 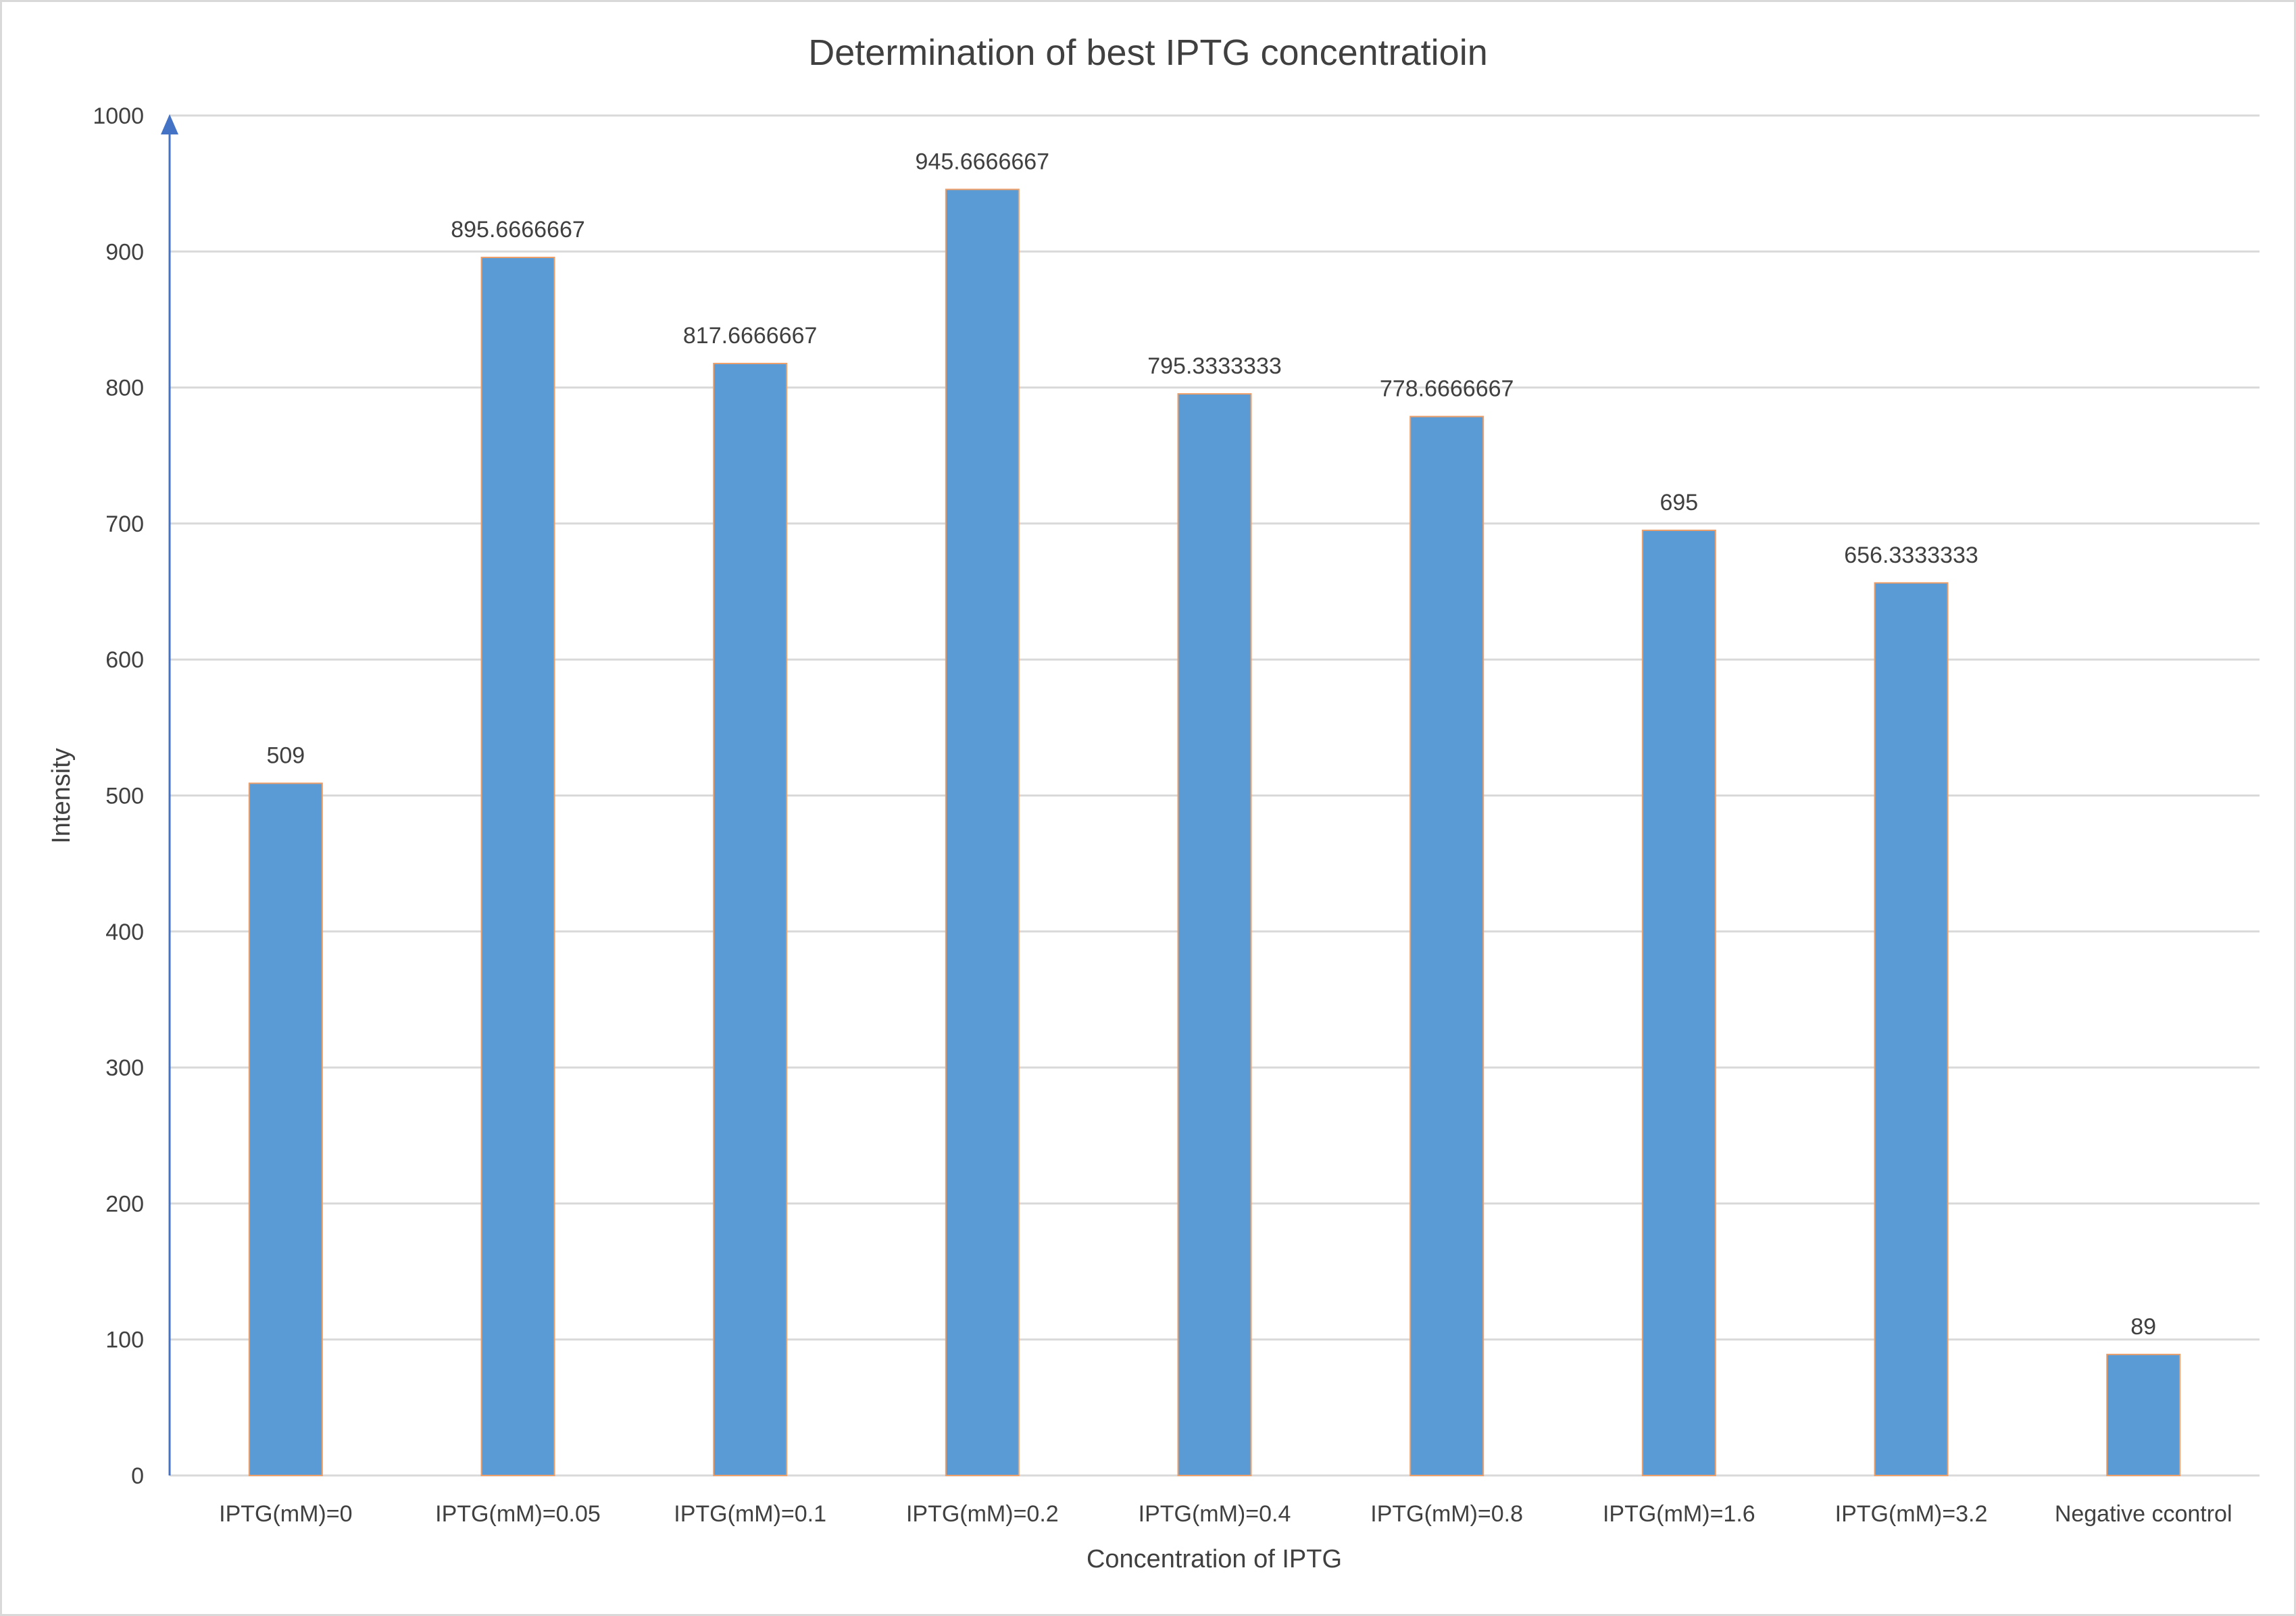 What do you see at coordinates (1912, 1514) in the screenshot?
I see `x-tick-label: IPTG(mM)=3.2` at bounding box center [1912, 1514].